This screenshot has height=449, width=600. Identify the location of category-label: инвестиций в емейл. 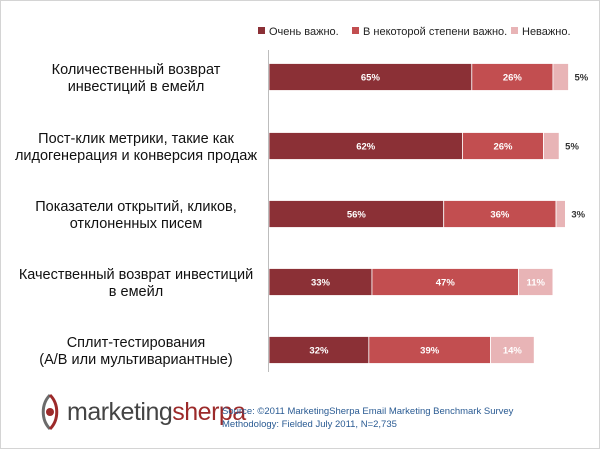
(136, 87).